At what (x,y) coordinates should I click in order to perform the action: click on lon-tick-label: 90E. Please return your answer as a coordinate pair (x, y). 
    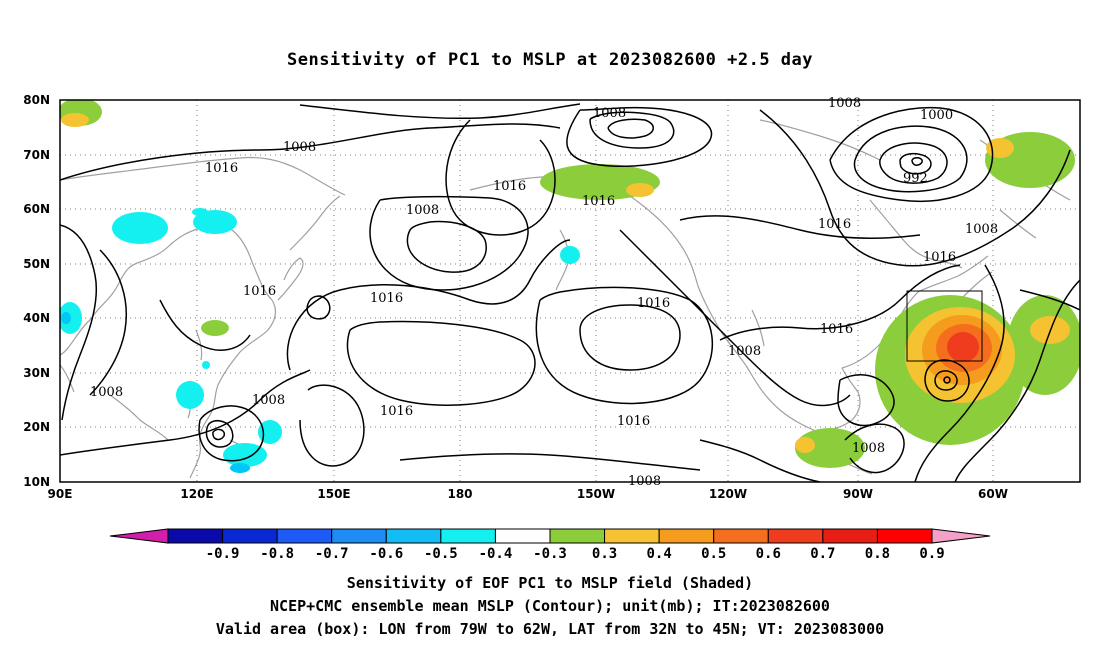
    Looking at the image, I should click on (60, 494).